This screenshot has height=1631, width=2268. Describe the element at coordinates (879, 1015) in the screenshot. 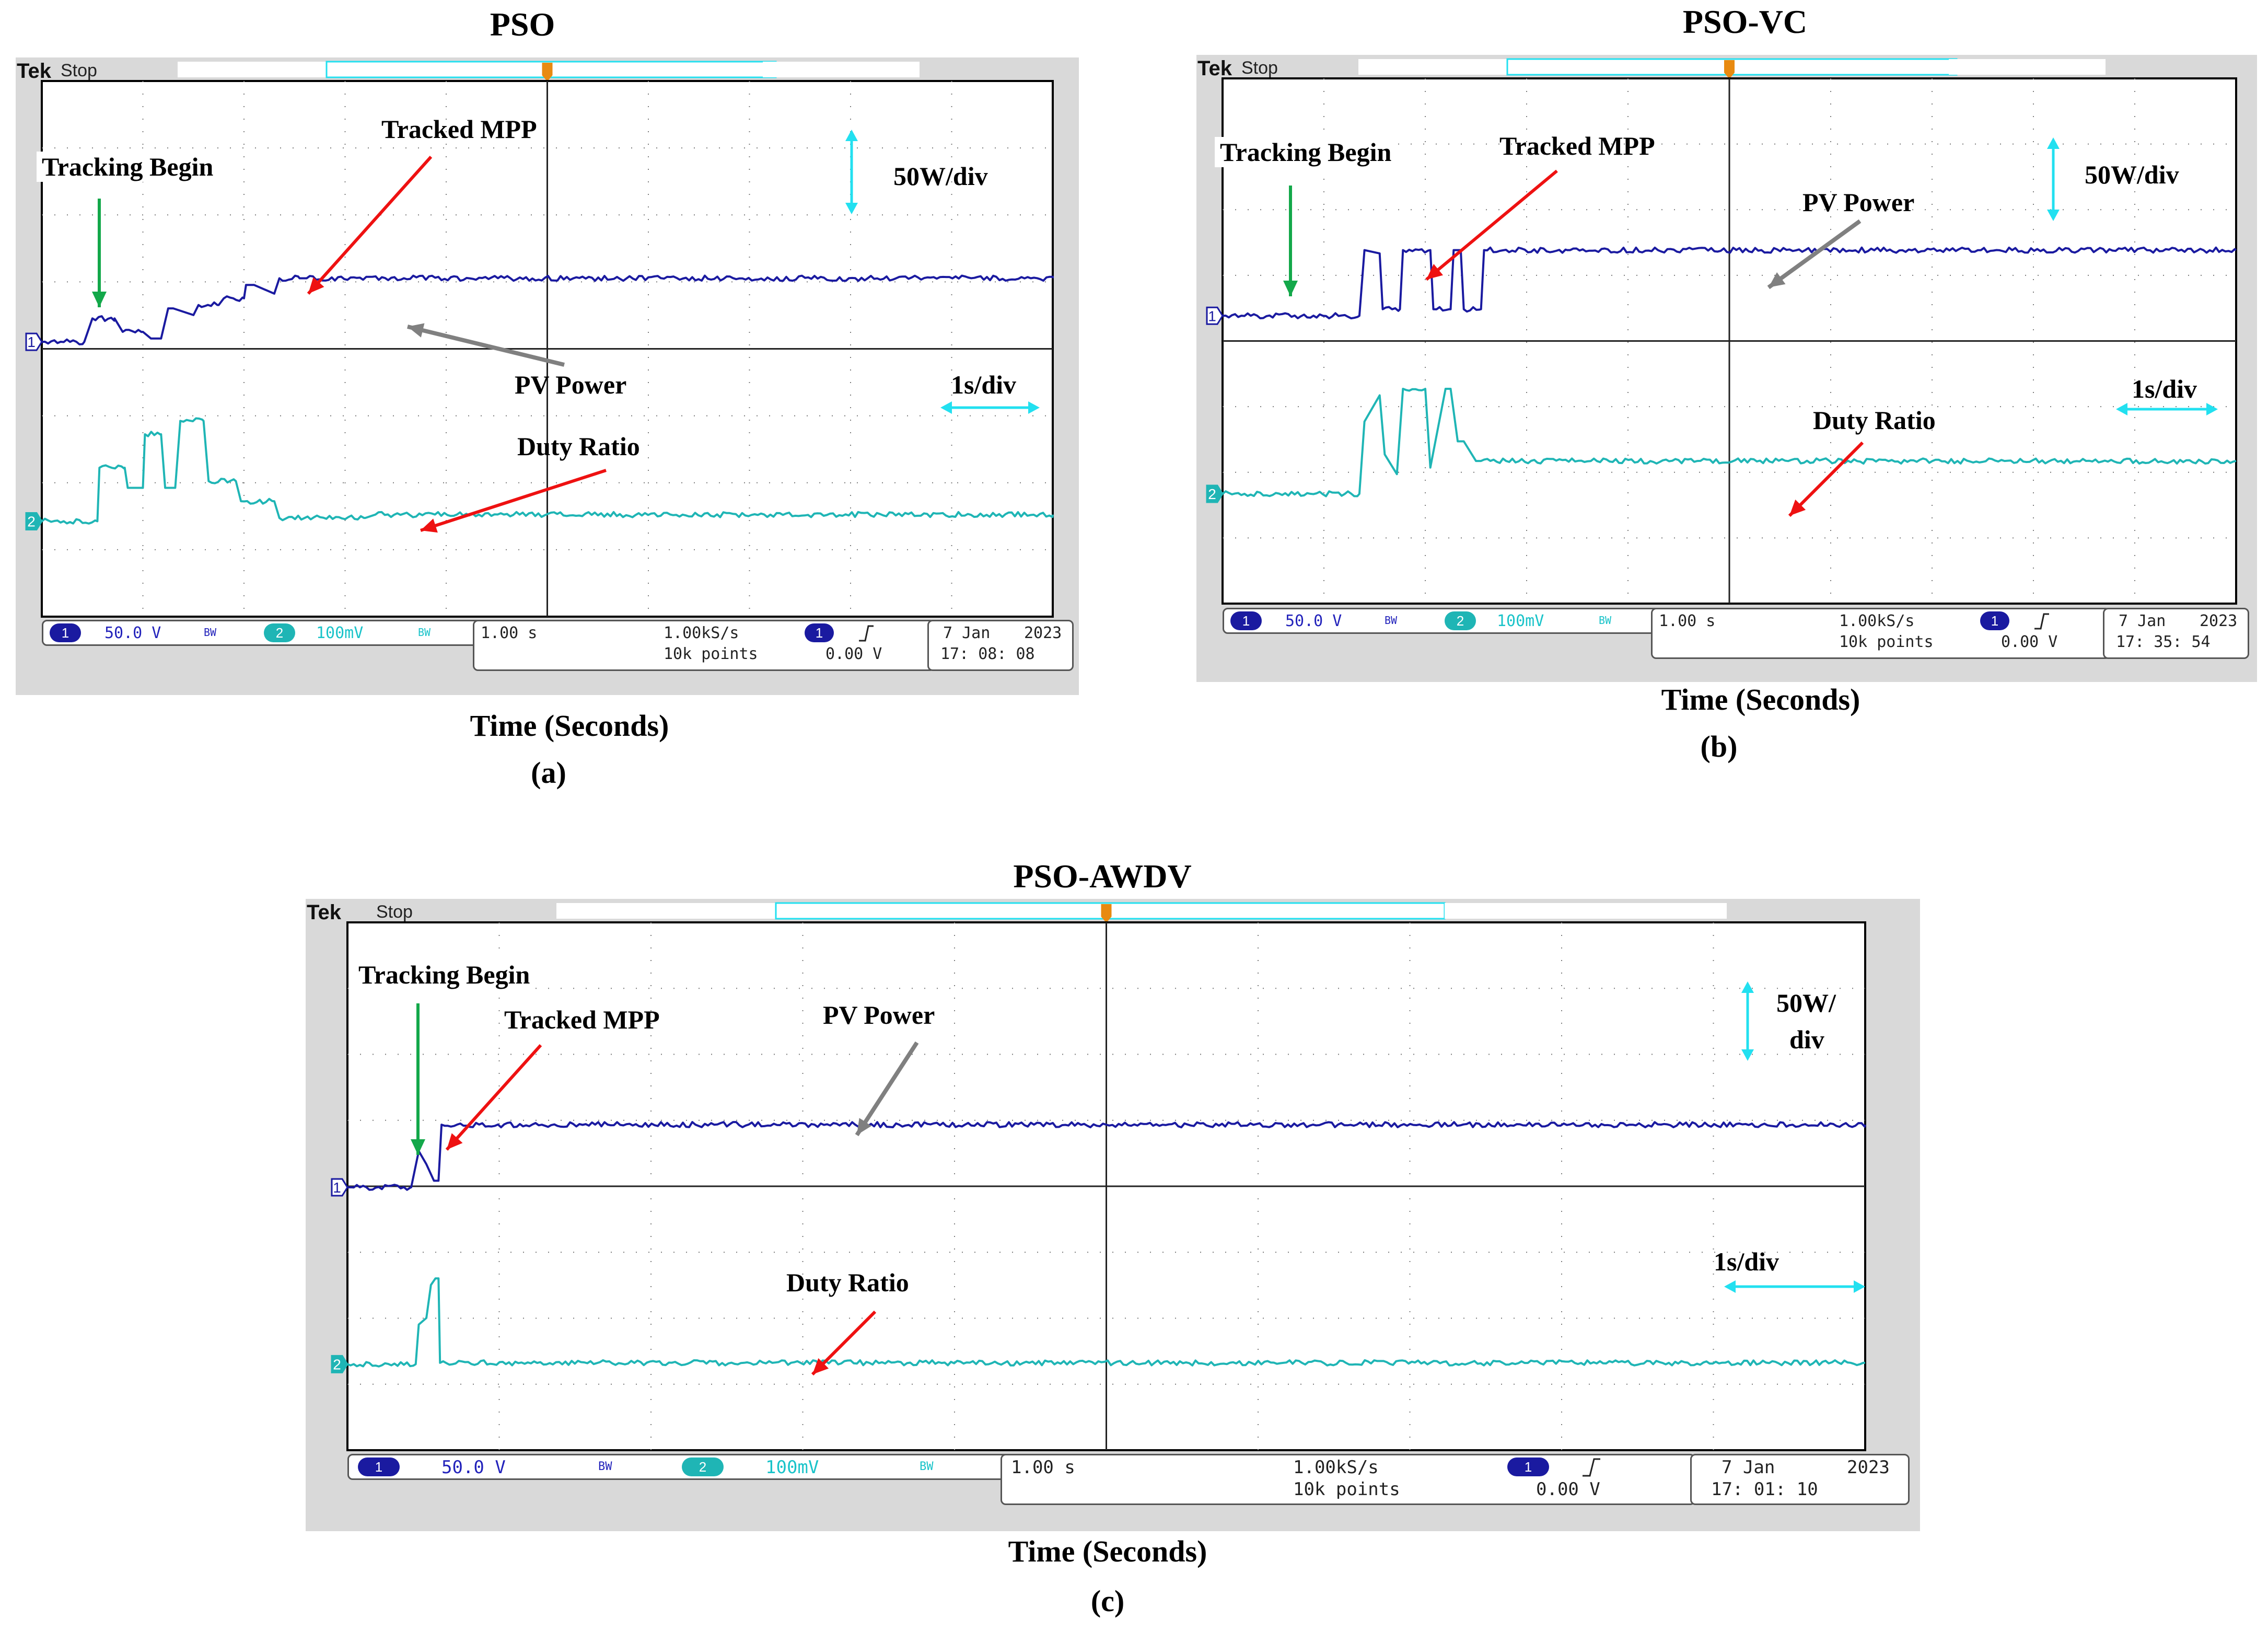

I see `panel-c-pv-power-label: PV Power` at that location.